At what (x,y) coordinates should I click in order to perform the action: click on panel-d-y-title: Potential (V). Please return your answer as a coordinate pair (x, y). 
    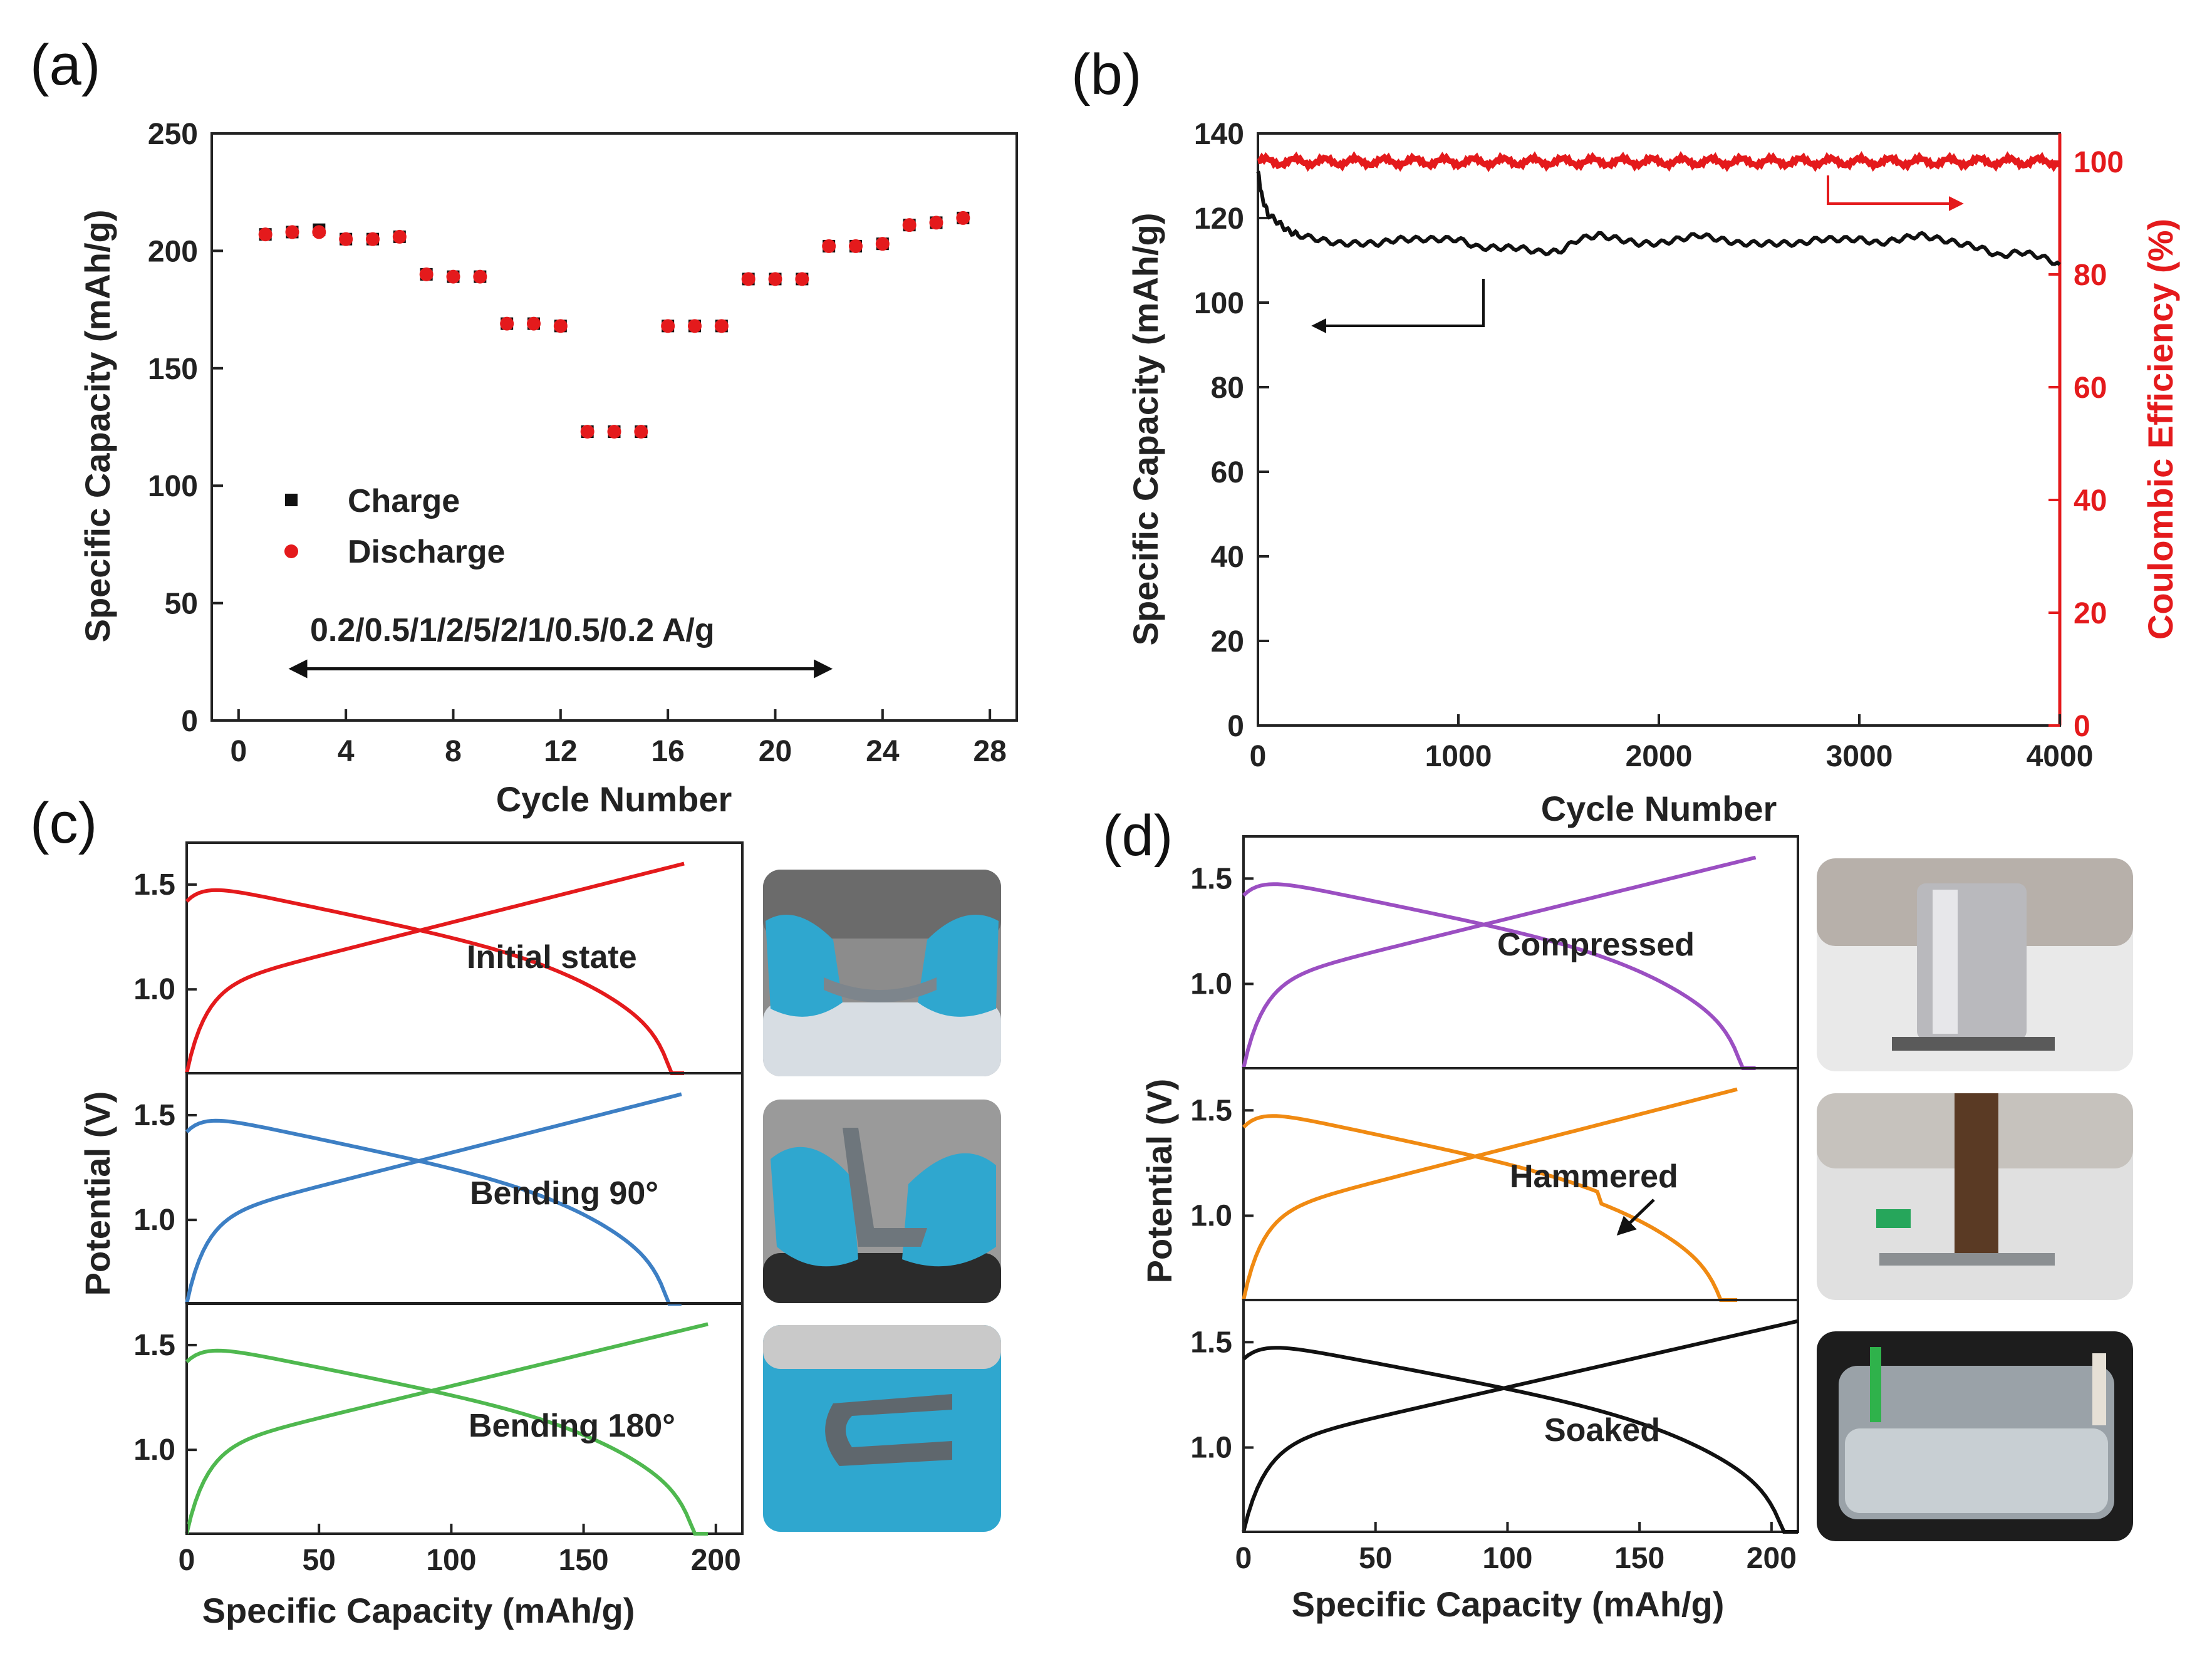
    Looking at the image, I should click on (1159, 1181).